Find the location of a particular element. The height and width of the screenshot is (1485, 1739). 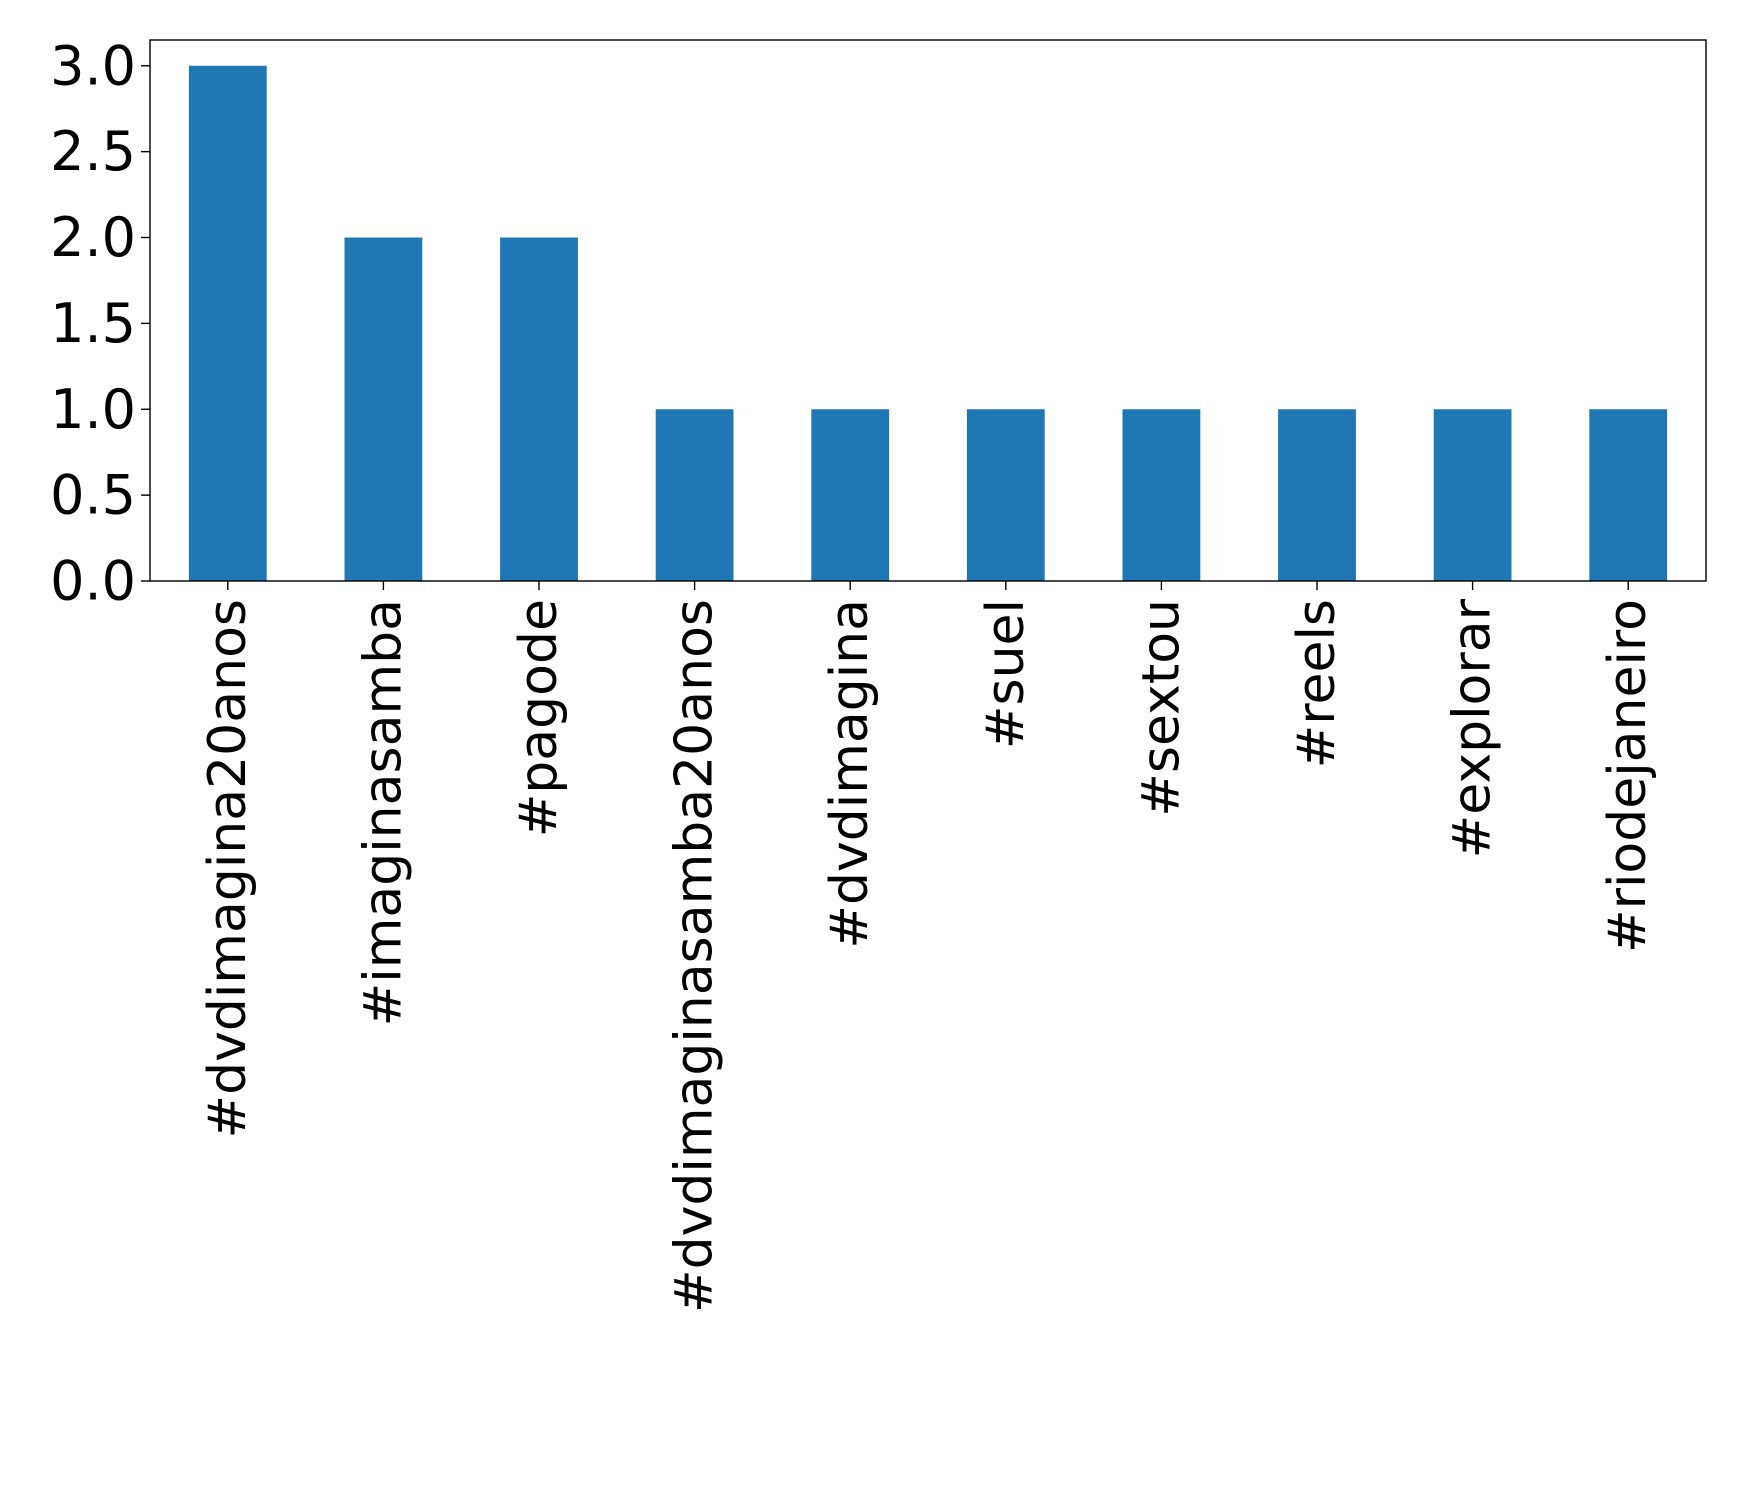

y-tick-label: 2.0 is located at coordinates (93, 237).